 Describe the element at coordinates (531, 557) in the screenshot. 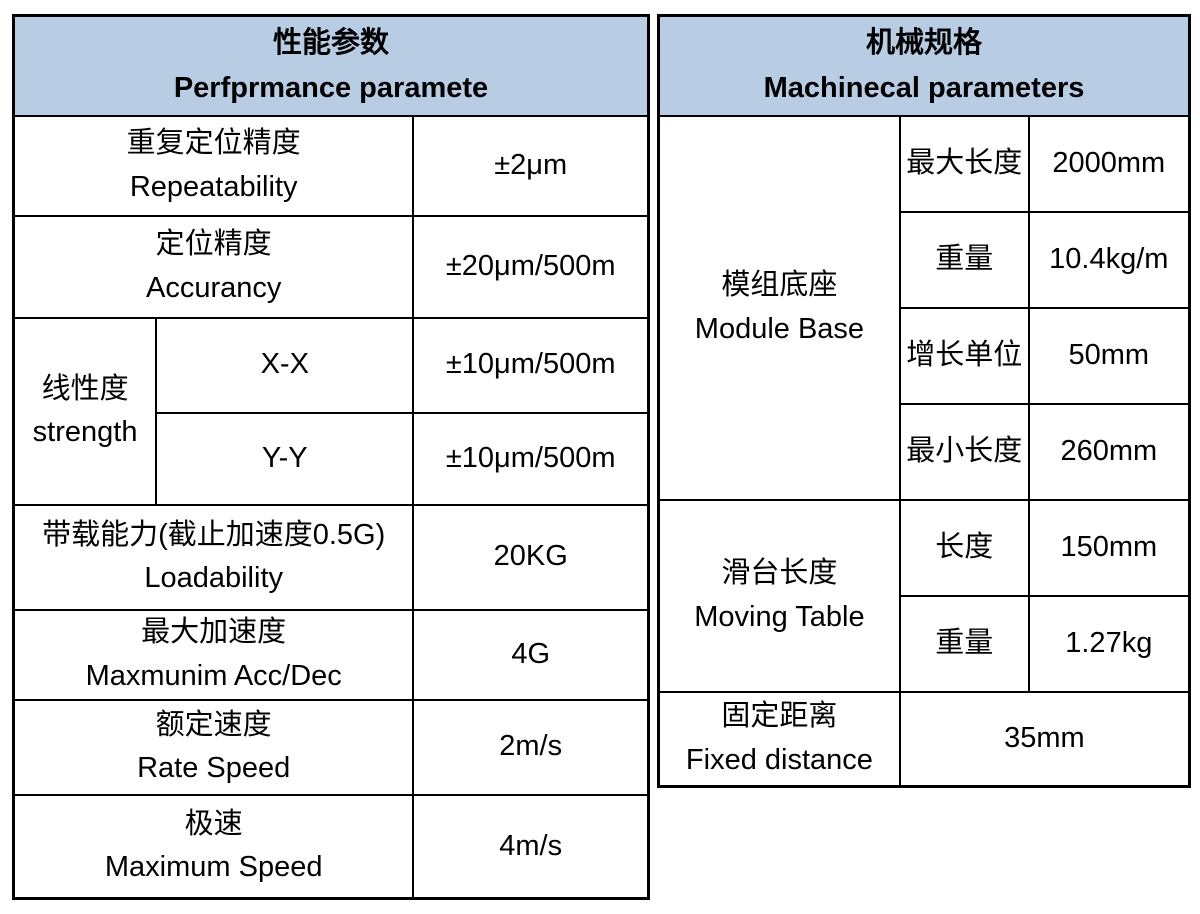

I see `loadability-value: 20KG` at that location.